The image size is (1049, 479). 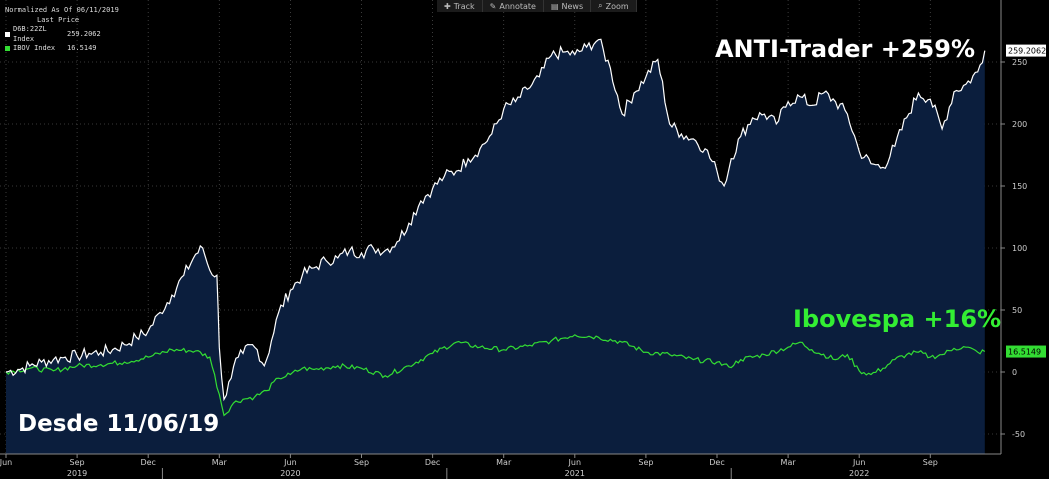 I want to click on legend-swatch-ibov, so click(x=7, y=49).